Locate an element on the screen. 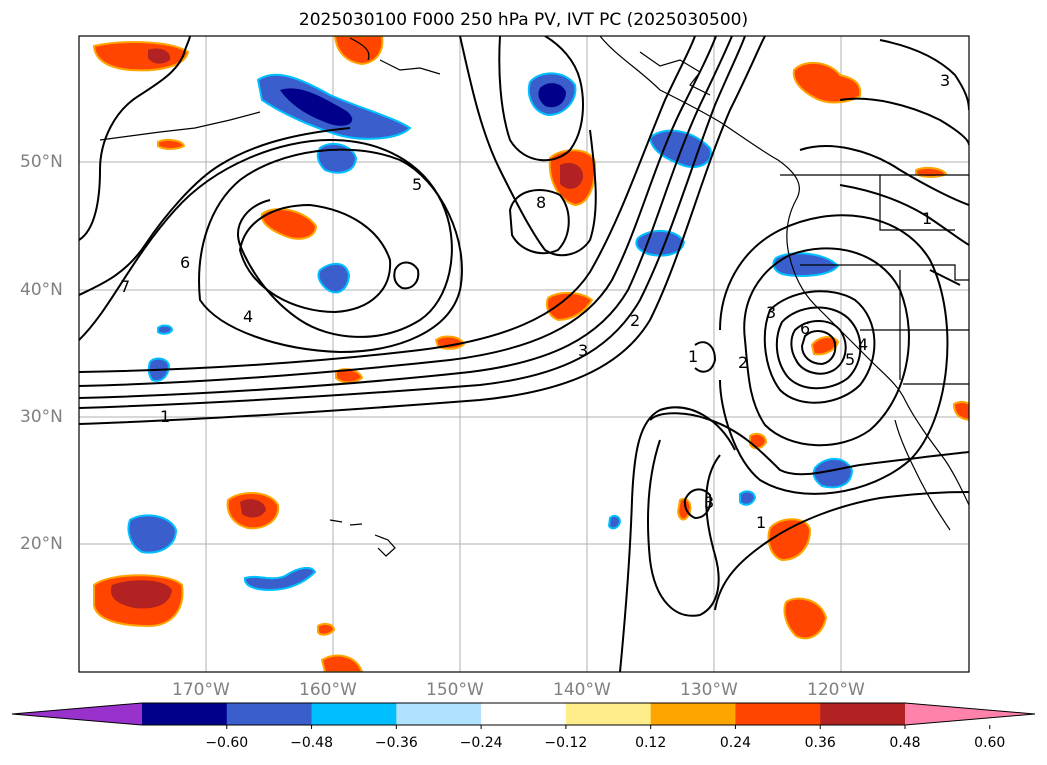 This screenshot has width=1047, height=765. colorbar-tick-label: −0.60 is located at coordinates (227, 743).